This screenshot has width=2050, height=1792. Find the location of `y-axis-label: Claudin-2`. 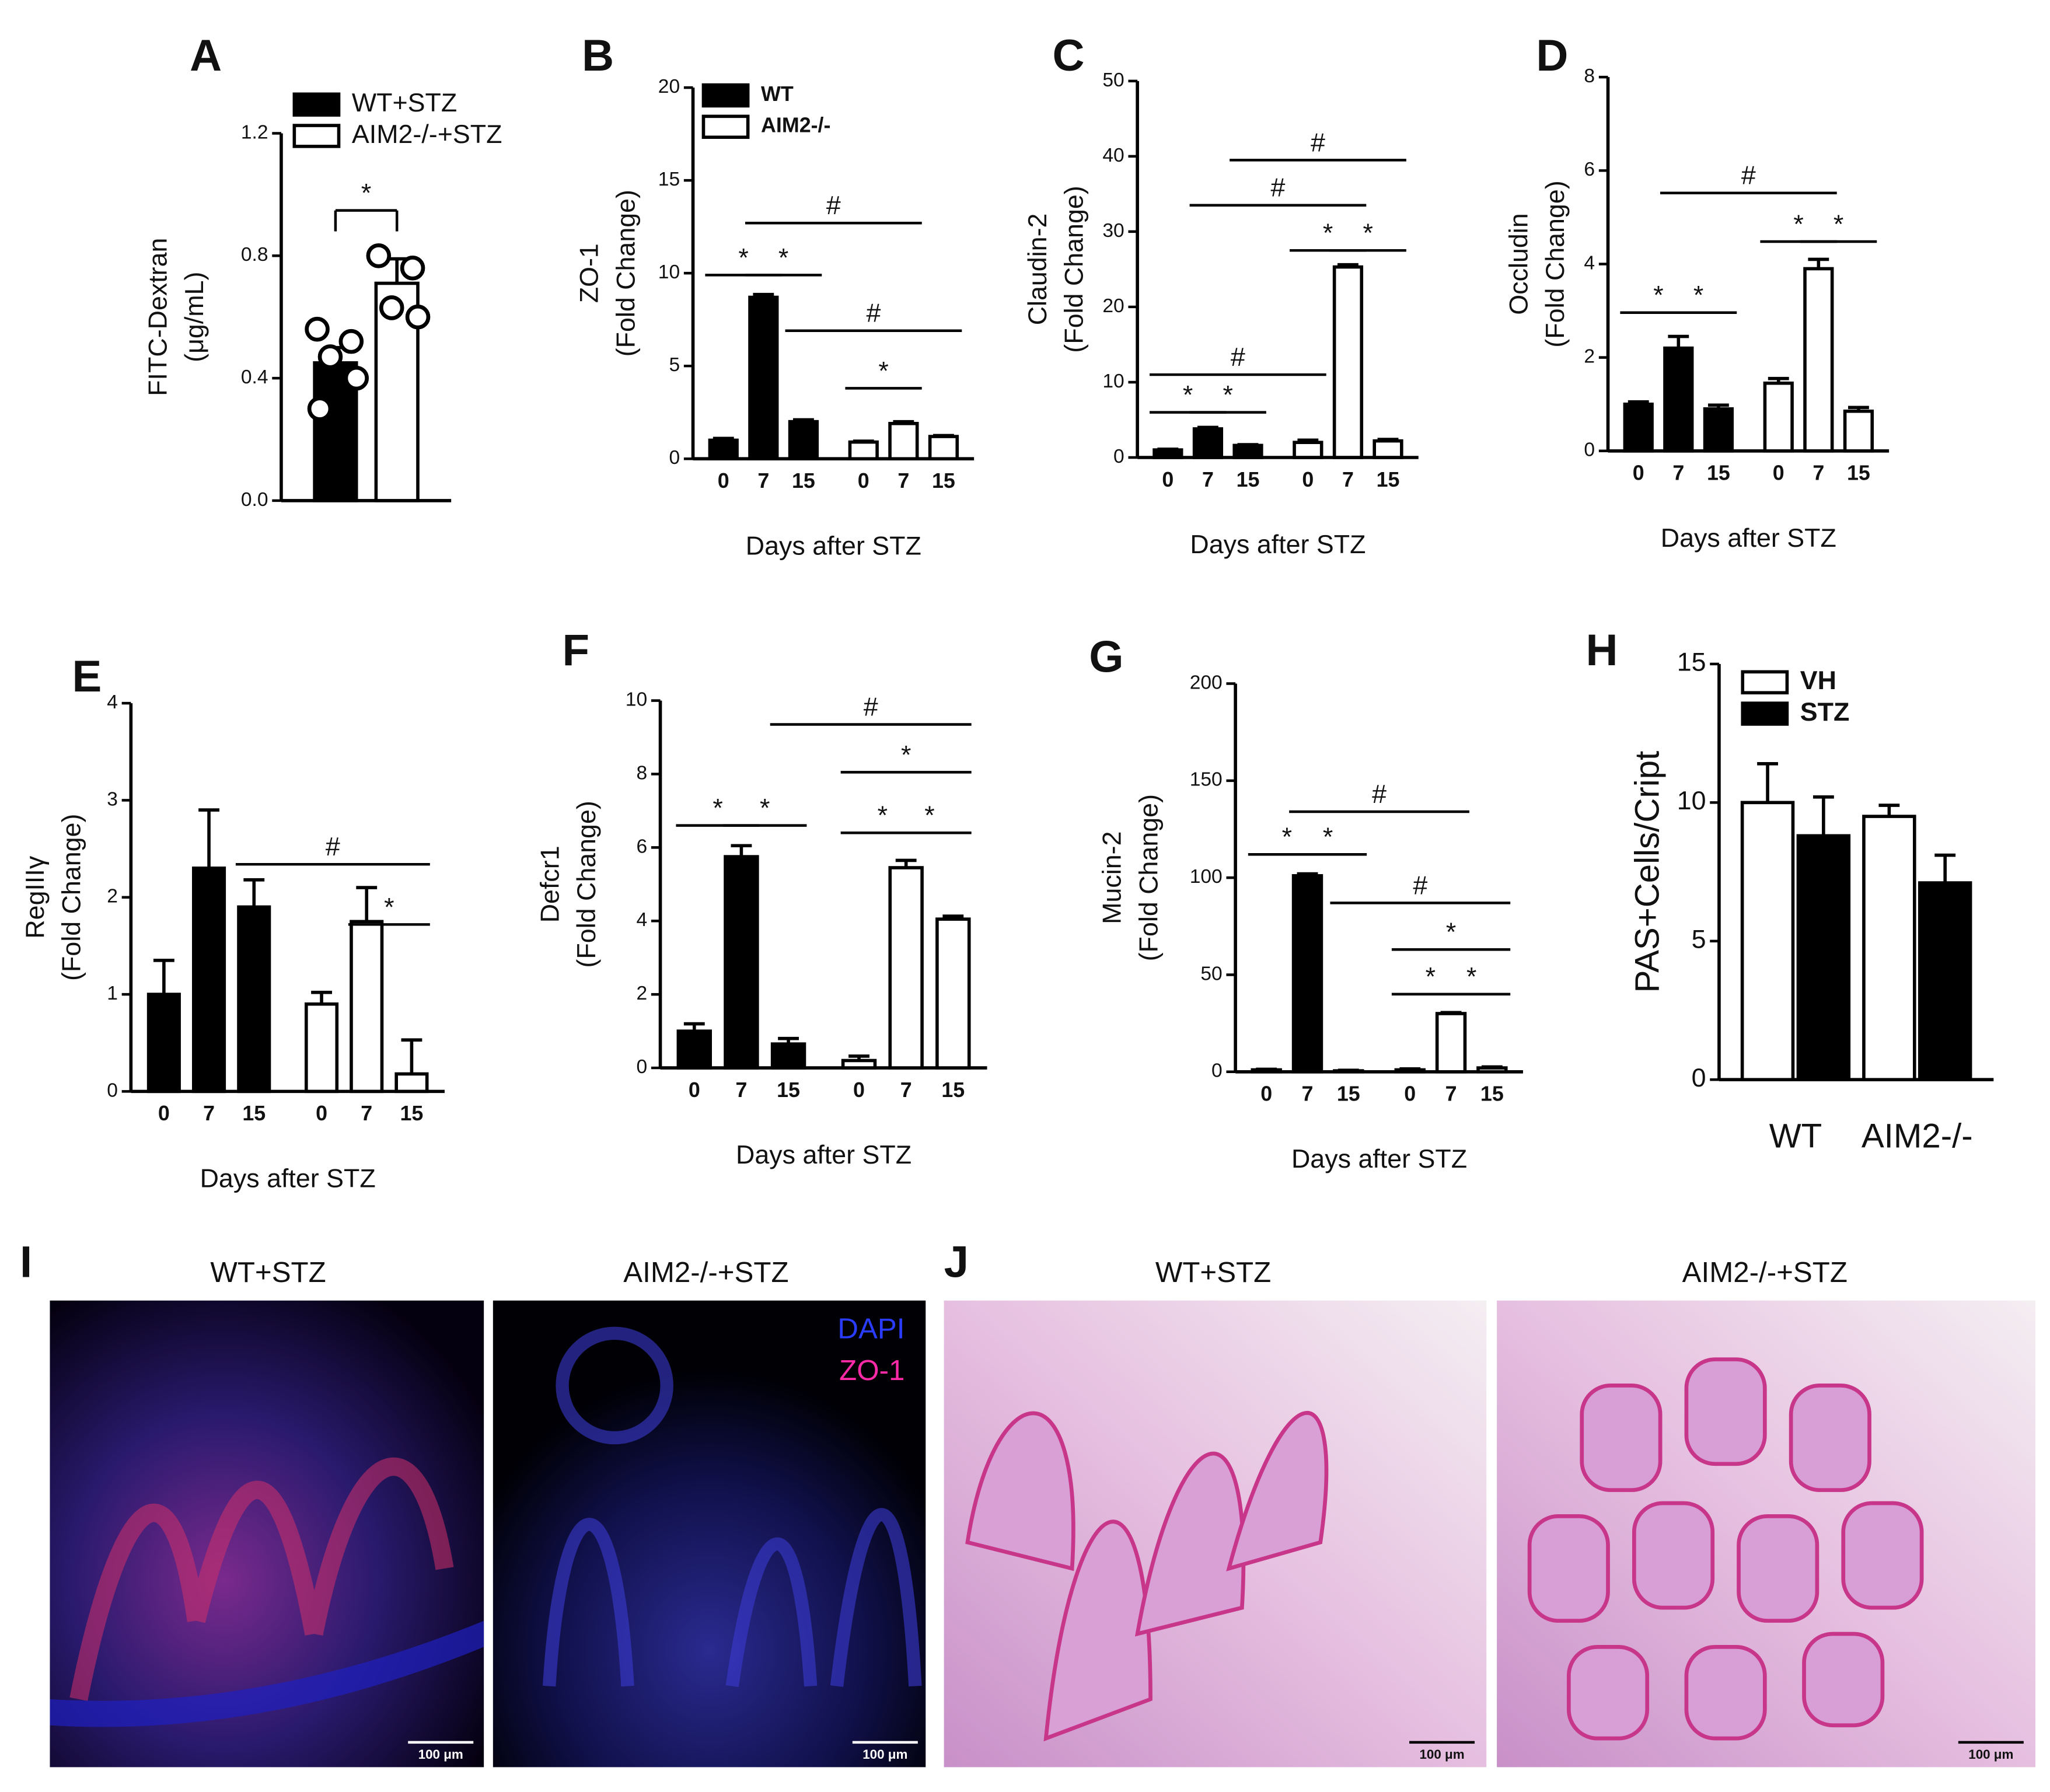

y-axis-label: Claudin-2 is located at coordinates (1037, 270).